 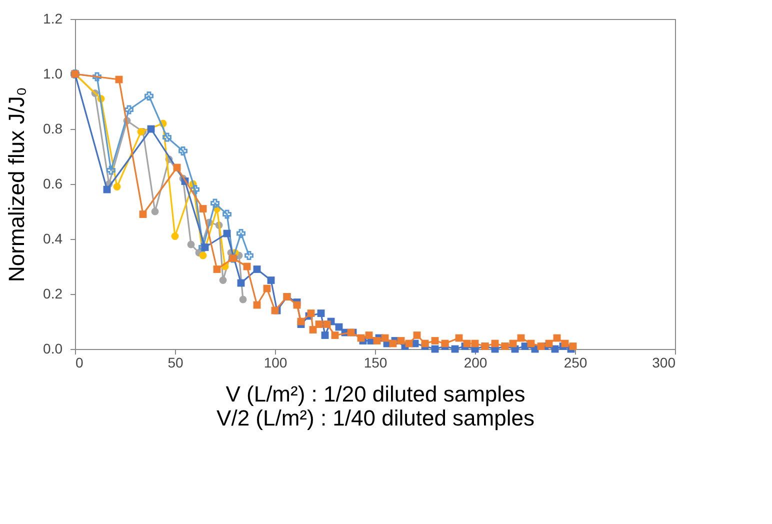 I want to click on x-tick-label: 200, so click(x=476, y=362).